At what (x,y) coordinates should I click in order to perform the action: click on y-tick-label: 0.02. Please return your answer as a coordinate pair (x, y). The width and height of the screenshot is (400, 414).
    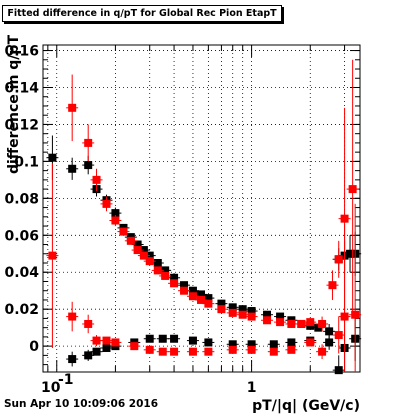
    Looking at the image, I should click on (21, 310).